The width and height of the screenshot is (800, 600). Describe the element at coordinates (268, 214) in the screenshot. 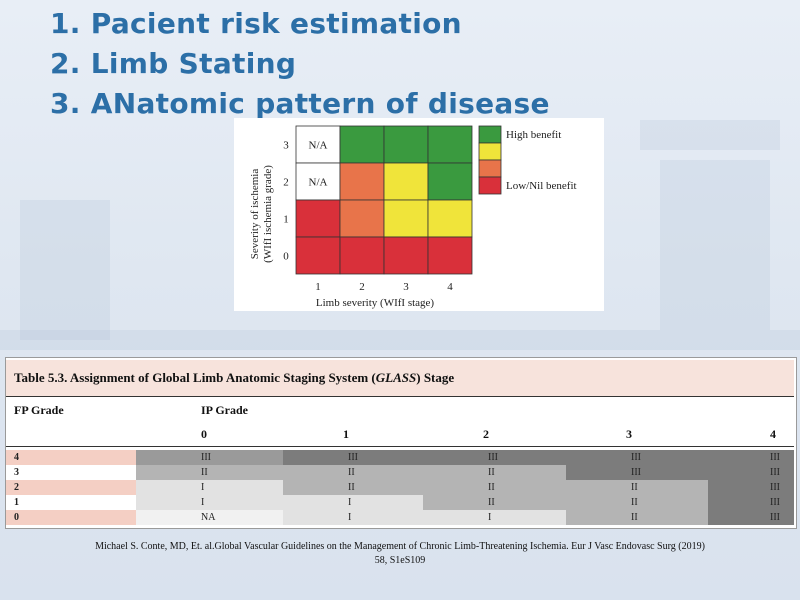

I see `matrix-y-title-line2: (WIfI ischemia grade)` at that location.